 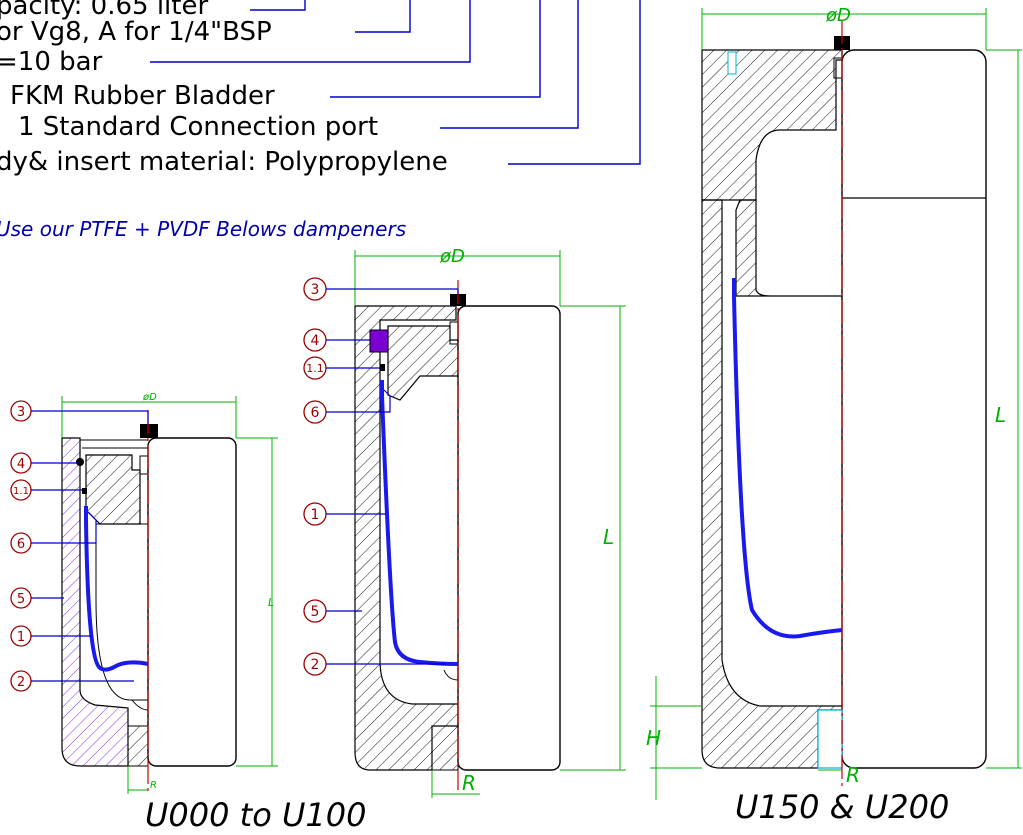 What do you see at coordinates (315, 290) in the screenshot?
I see `medium-balloon-3: 3` at bounding box center [315, 290].